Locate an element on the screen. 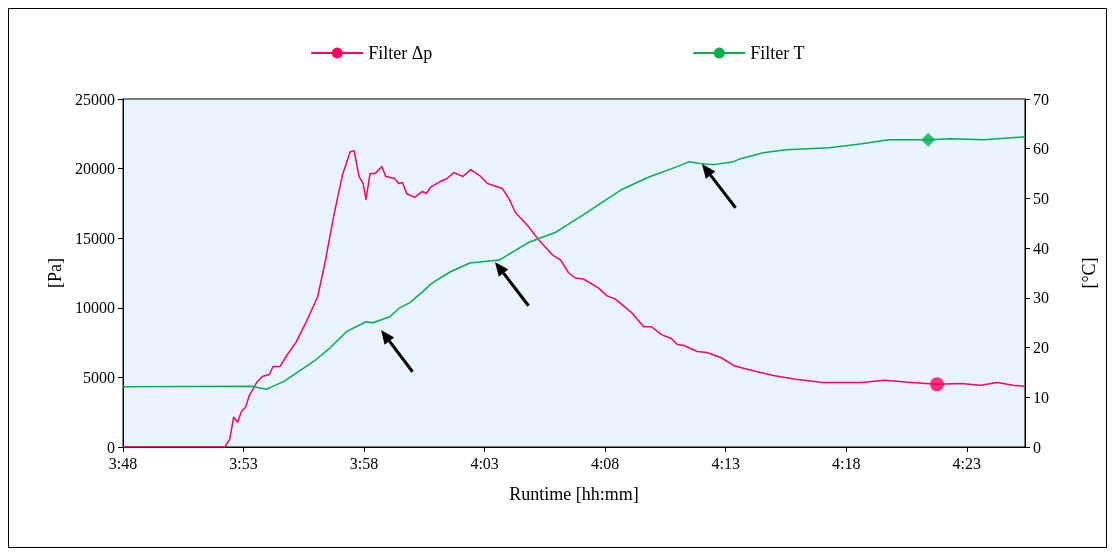 This screenshot has height=556, width=1115. x-tick-label: 4:23 is located at coordinates (966, 463).